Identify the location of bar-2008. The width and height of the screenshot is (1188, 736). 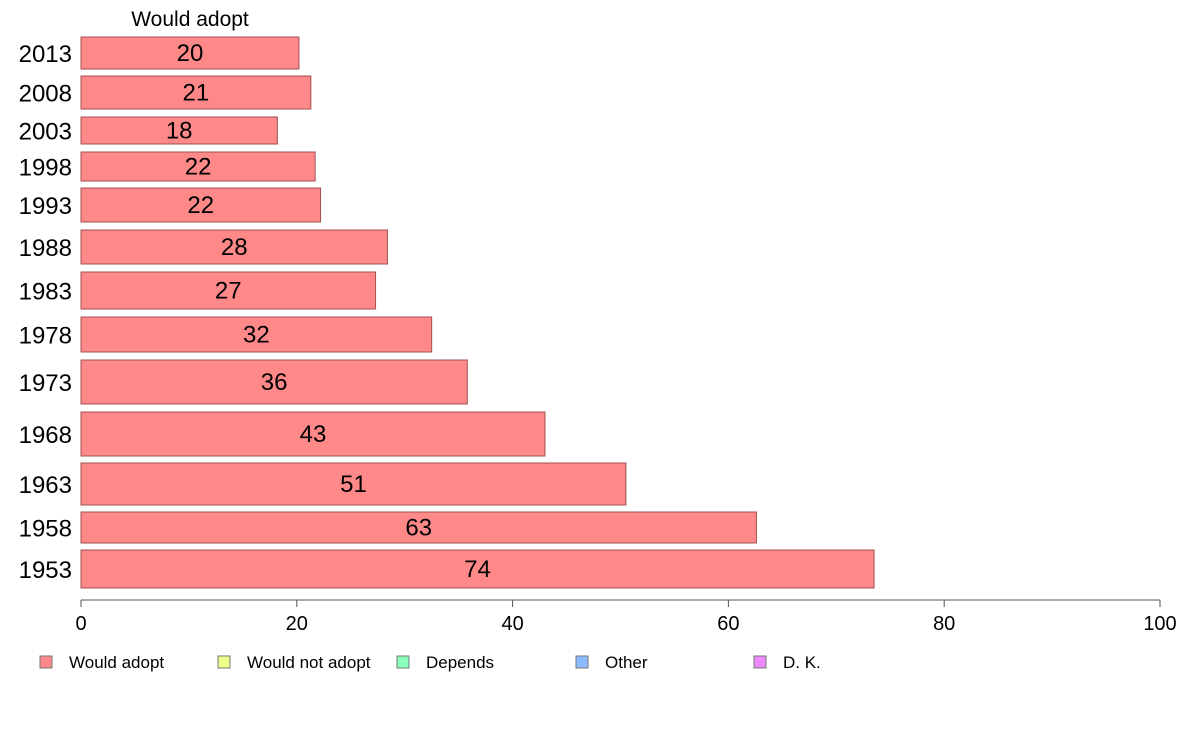
(196, 92).